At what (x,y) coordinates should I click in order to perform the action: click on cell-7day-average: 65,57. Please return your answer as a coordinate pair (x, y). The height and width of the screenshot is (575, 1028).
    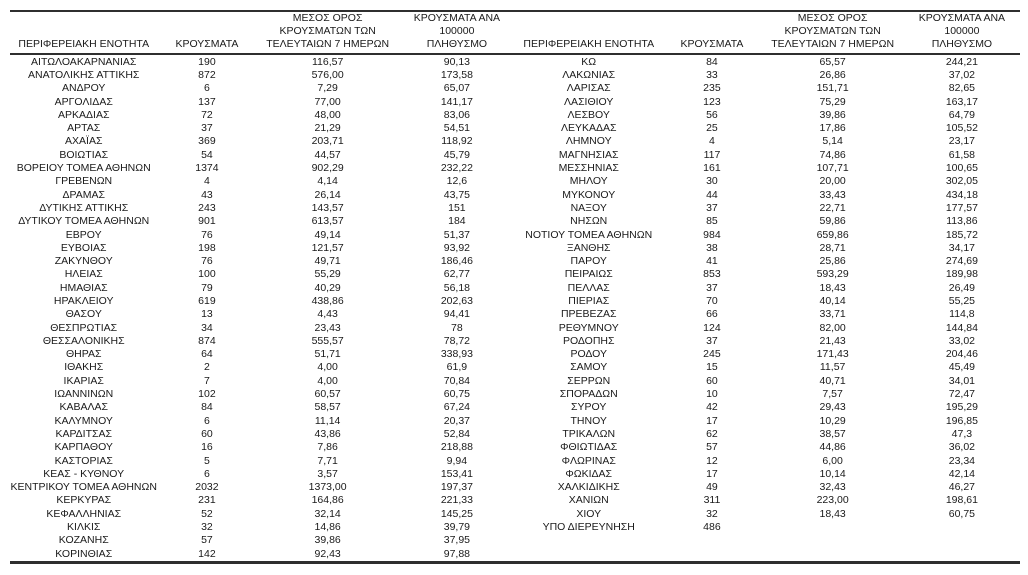
    Looking at the image, I should click on (832, 61).